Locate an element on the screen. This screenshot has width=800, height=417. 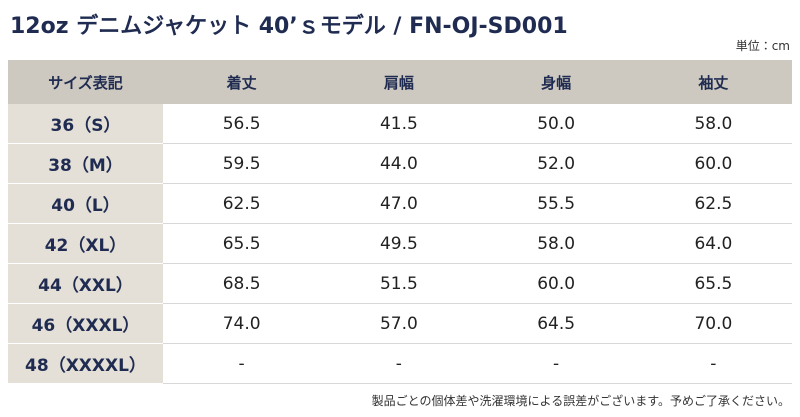
measure-cell: 70.0 is located at coordinates (713, 323).